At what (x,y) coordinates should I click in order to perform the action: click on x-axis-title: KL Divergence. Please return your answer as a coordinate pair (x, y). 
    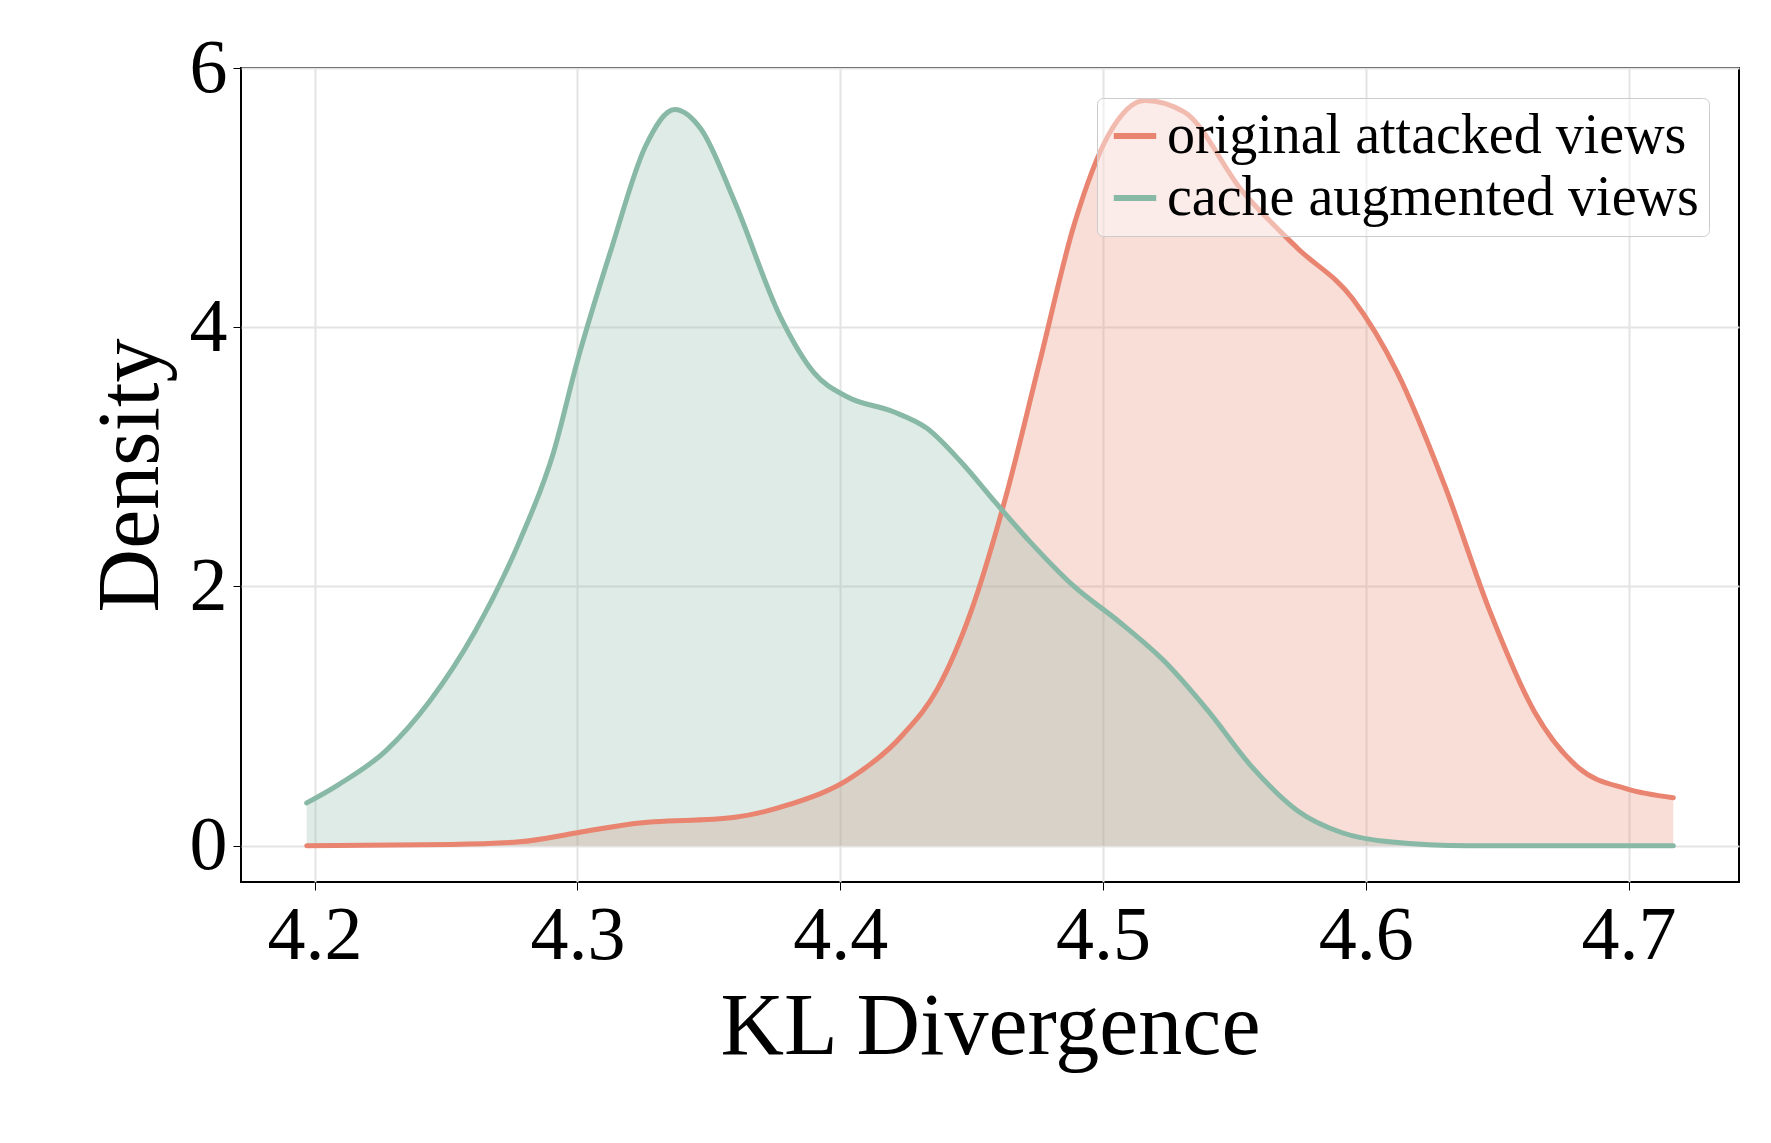
    Looking at the image, I should click on (990, 1024).